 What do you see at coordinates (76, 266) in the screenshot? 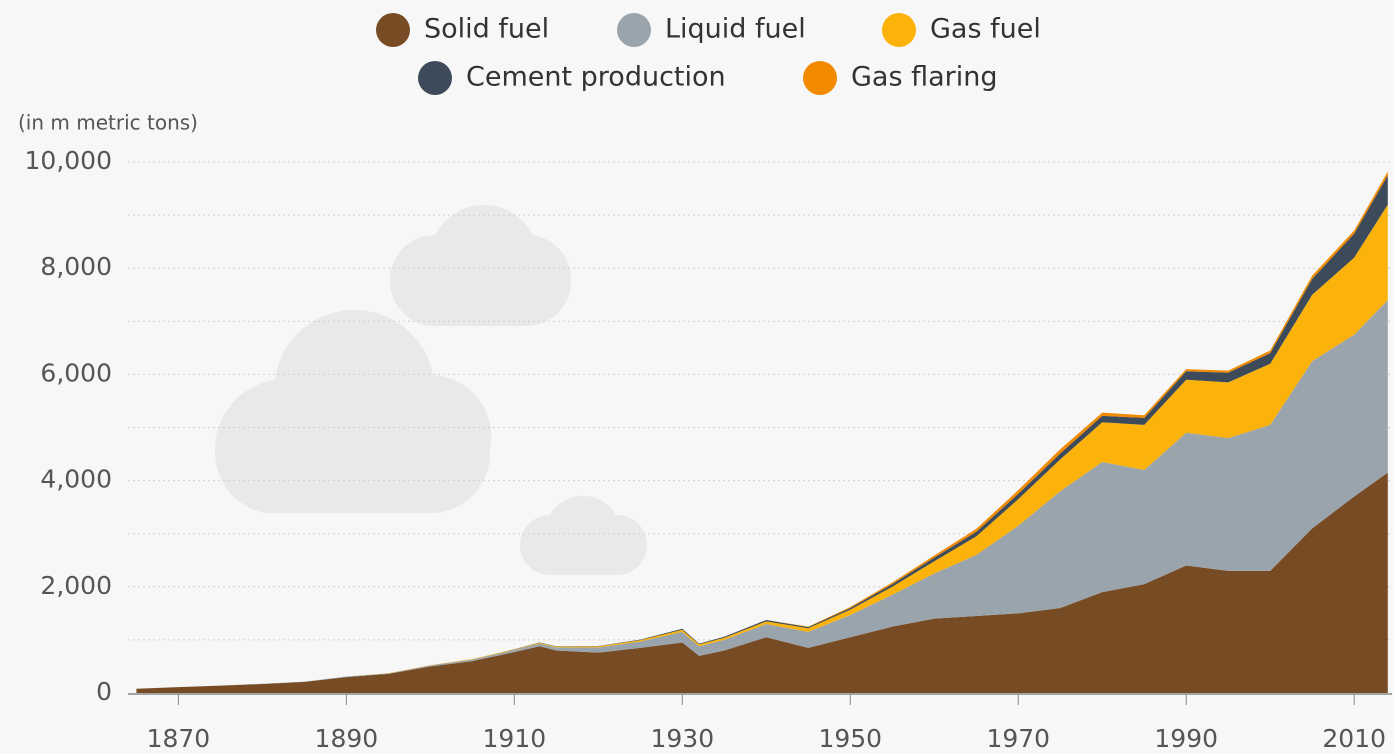
I see `y-tick-label: 8,000` at bounding box center [76, 266].